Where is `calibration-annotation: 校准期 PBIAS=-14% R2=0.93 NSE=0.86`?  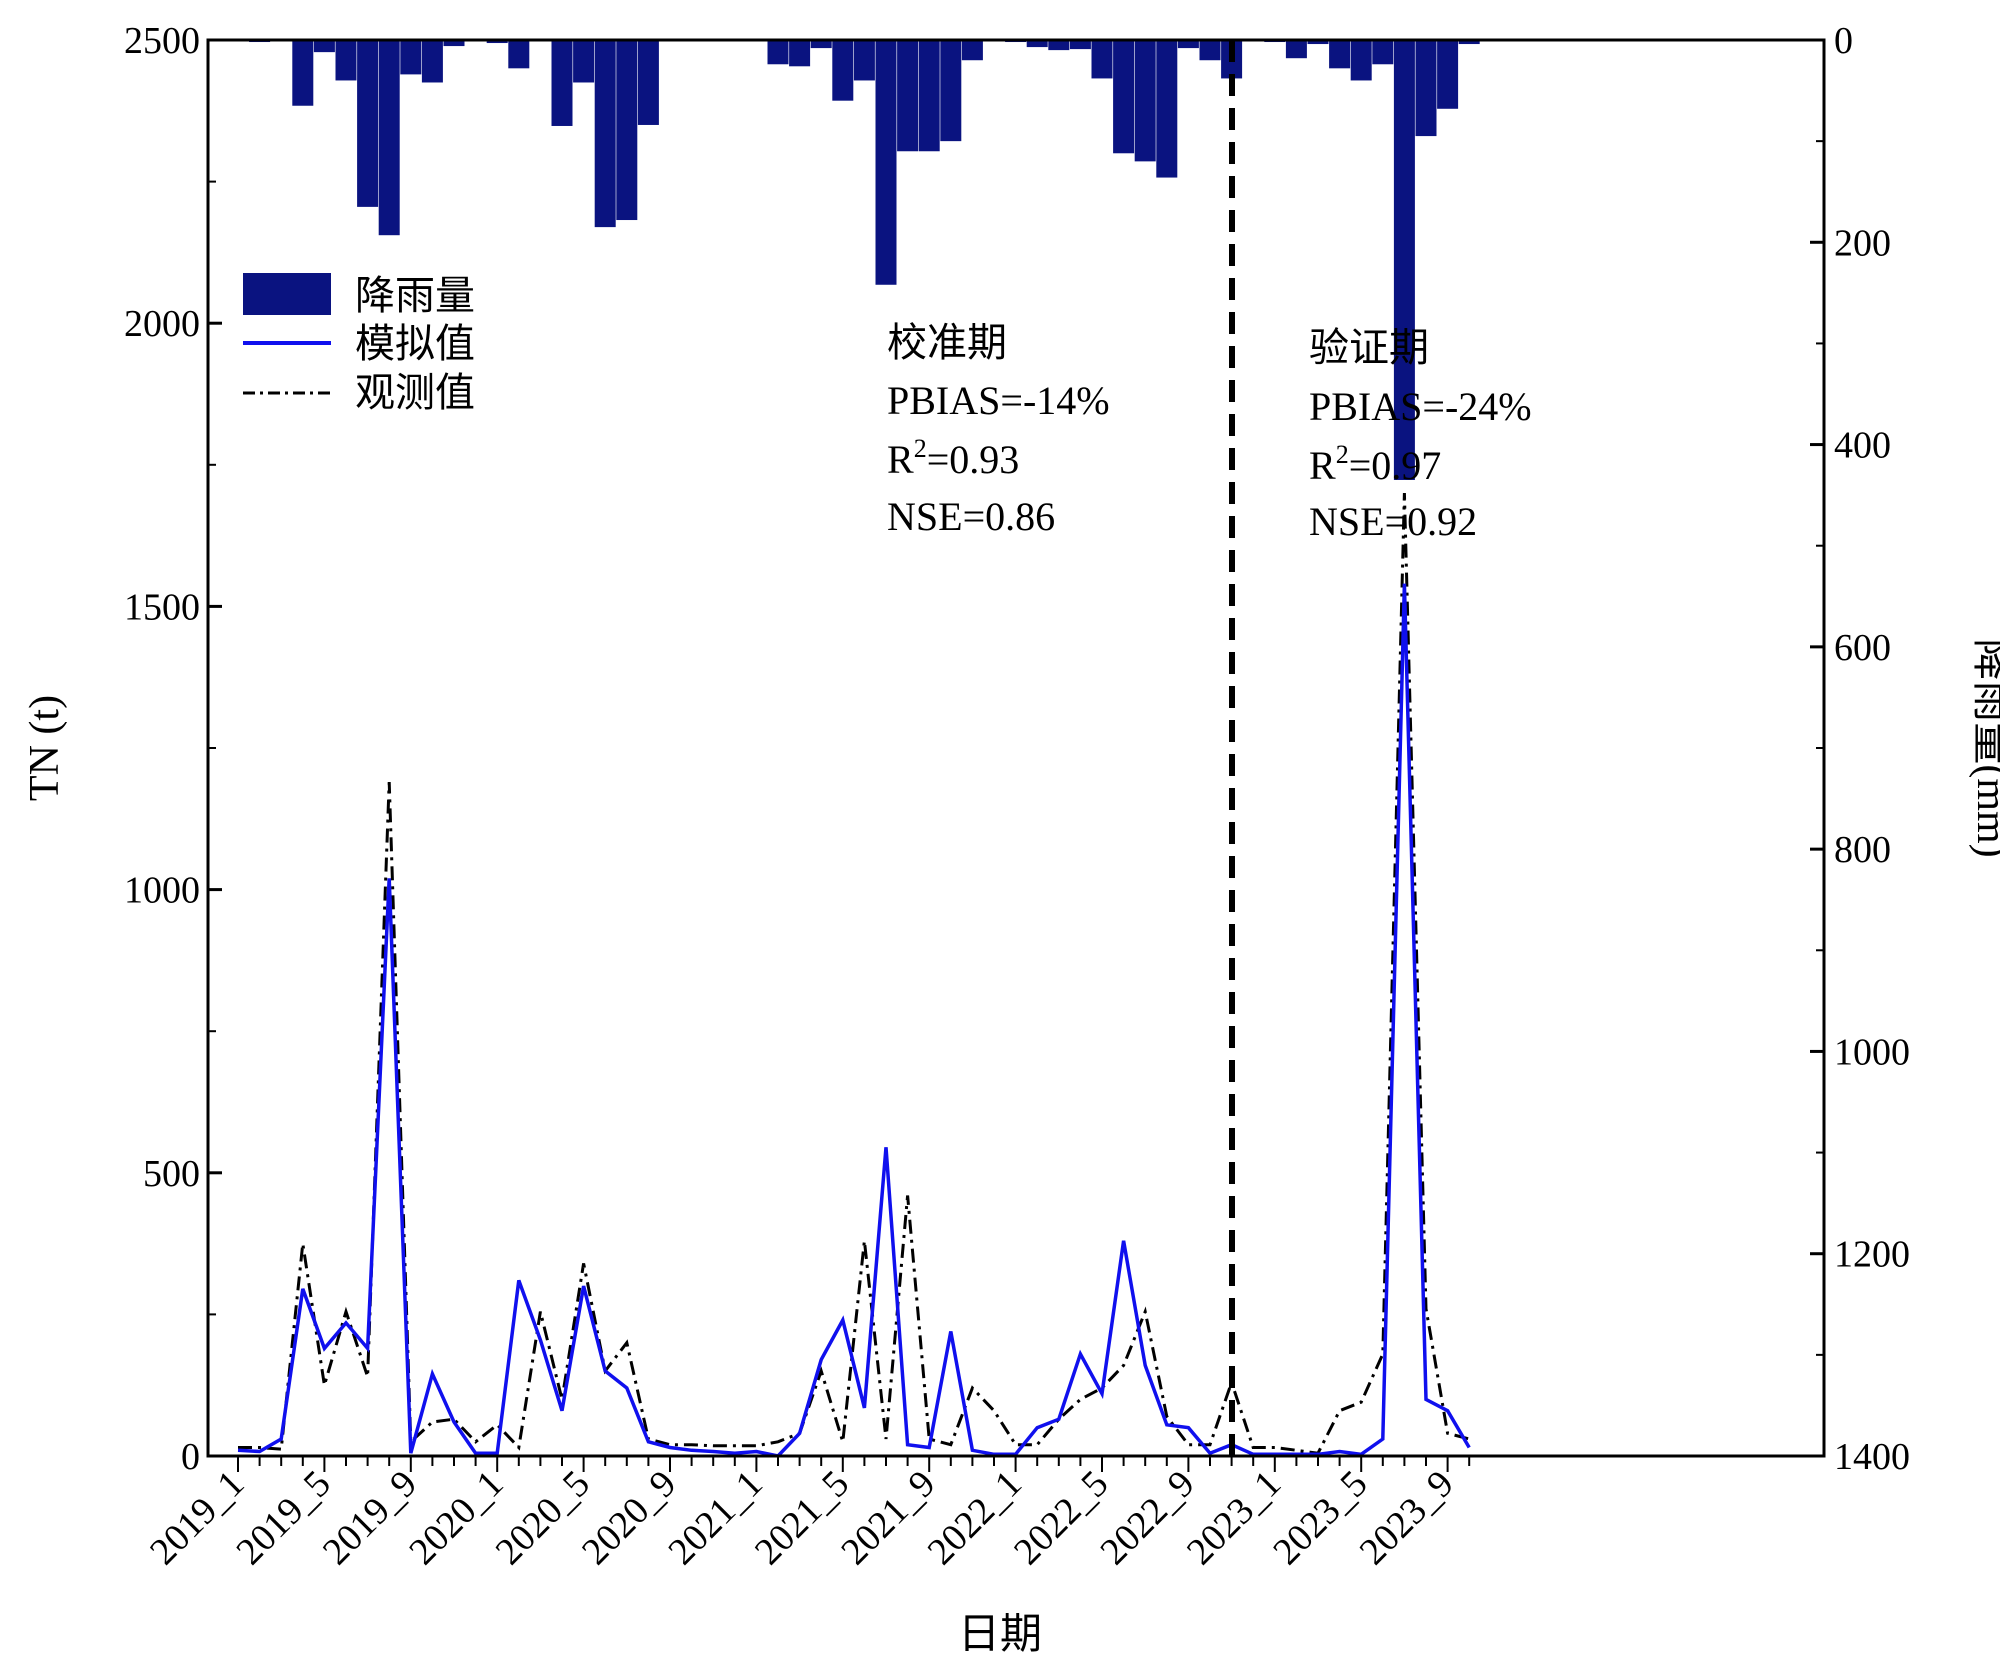
calibration-annotation: 校准期 PBIAS=-14% R2=0.93 NSE=0.86 is located at coordinates (998, 429).